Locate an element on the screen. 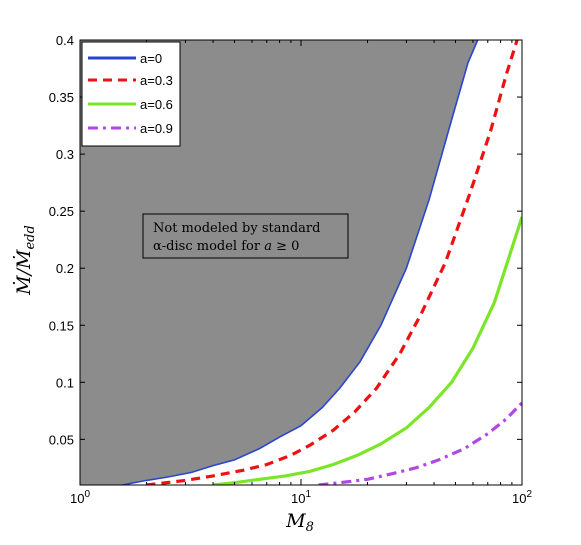 This screenshot has width=581, height=545. x-axis-title-sub: 8 is located at coordinates (310, 527).